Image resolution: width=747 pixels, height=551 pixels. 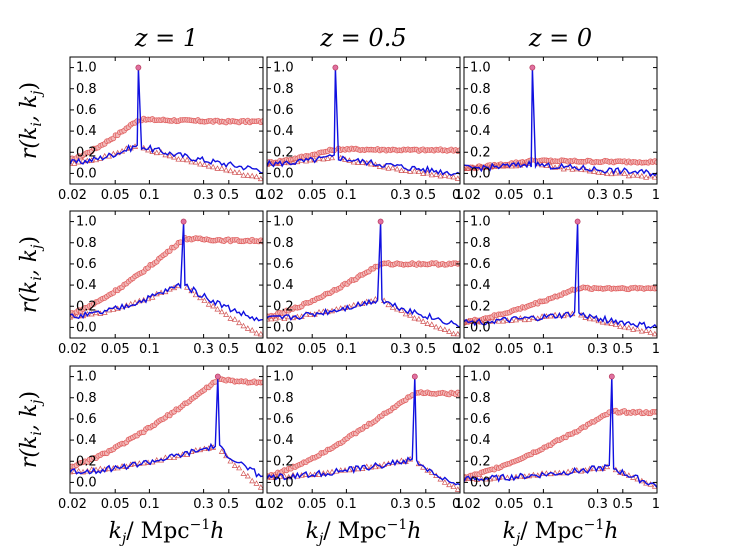 I want to click on panel-r1-c1: 0.02 0.05 0.1 0.3 0.5 1 0.0 0.2 0.4 0.6 0.8 1.0, so click(x=359, y=283).